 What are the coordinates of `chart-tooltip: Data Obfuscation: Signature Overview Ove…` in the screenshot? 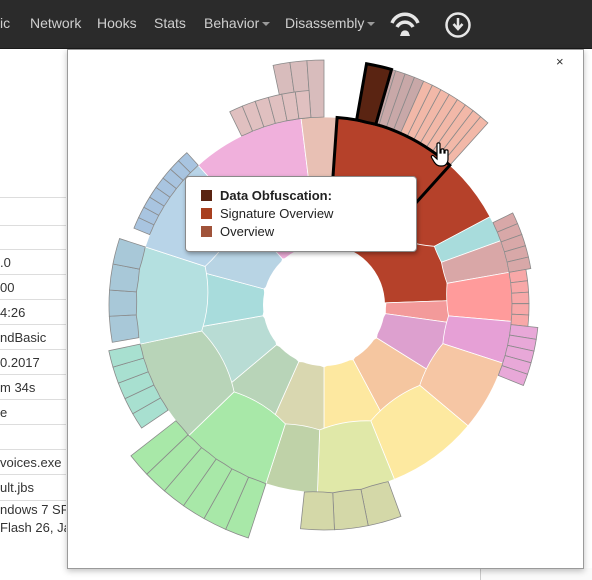 It's located at (301, 214).